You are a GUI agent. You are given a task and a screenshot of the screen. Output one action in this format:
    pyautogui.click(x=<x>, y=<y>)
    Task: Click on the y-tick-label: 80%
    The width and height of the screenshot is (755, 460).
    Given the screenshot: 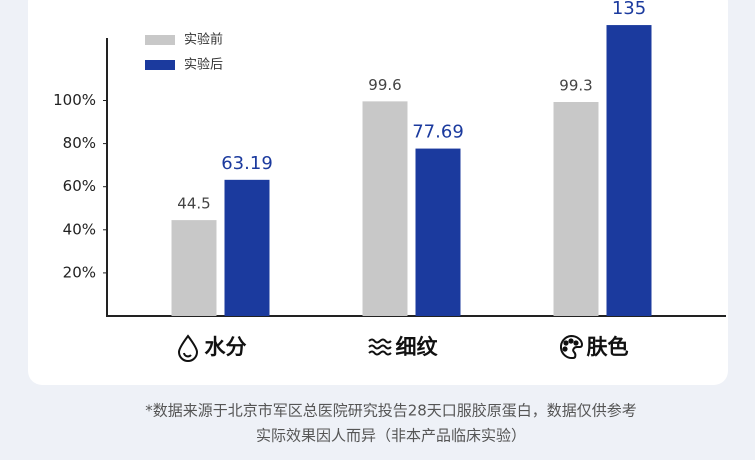 What is the action you would take?
    pyautogui.click(x=79, y=143)
    